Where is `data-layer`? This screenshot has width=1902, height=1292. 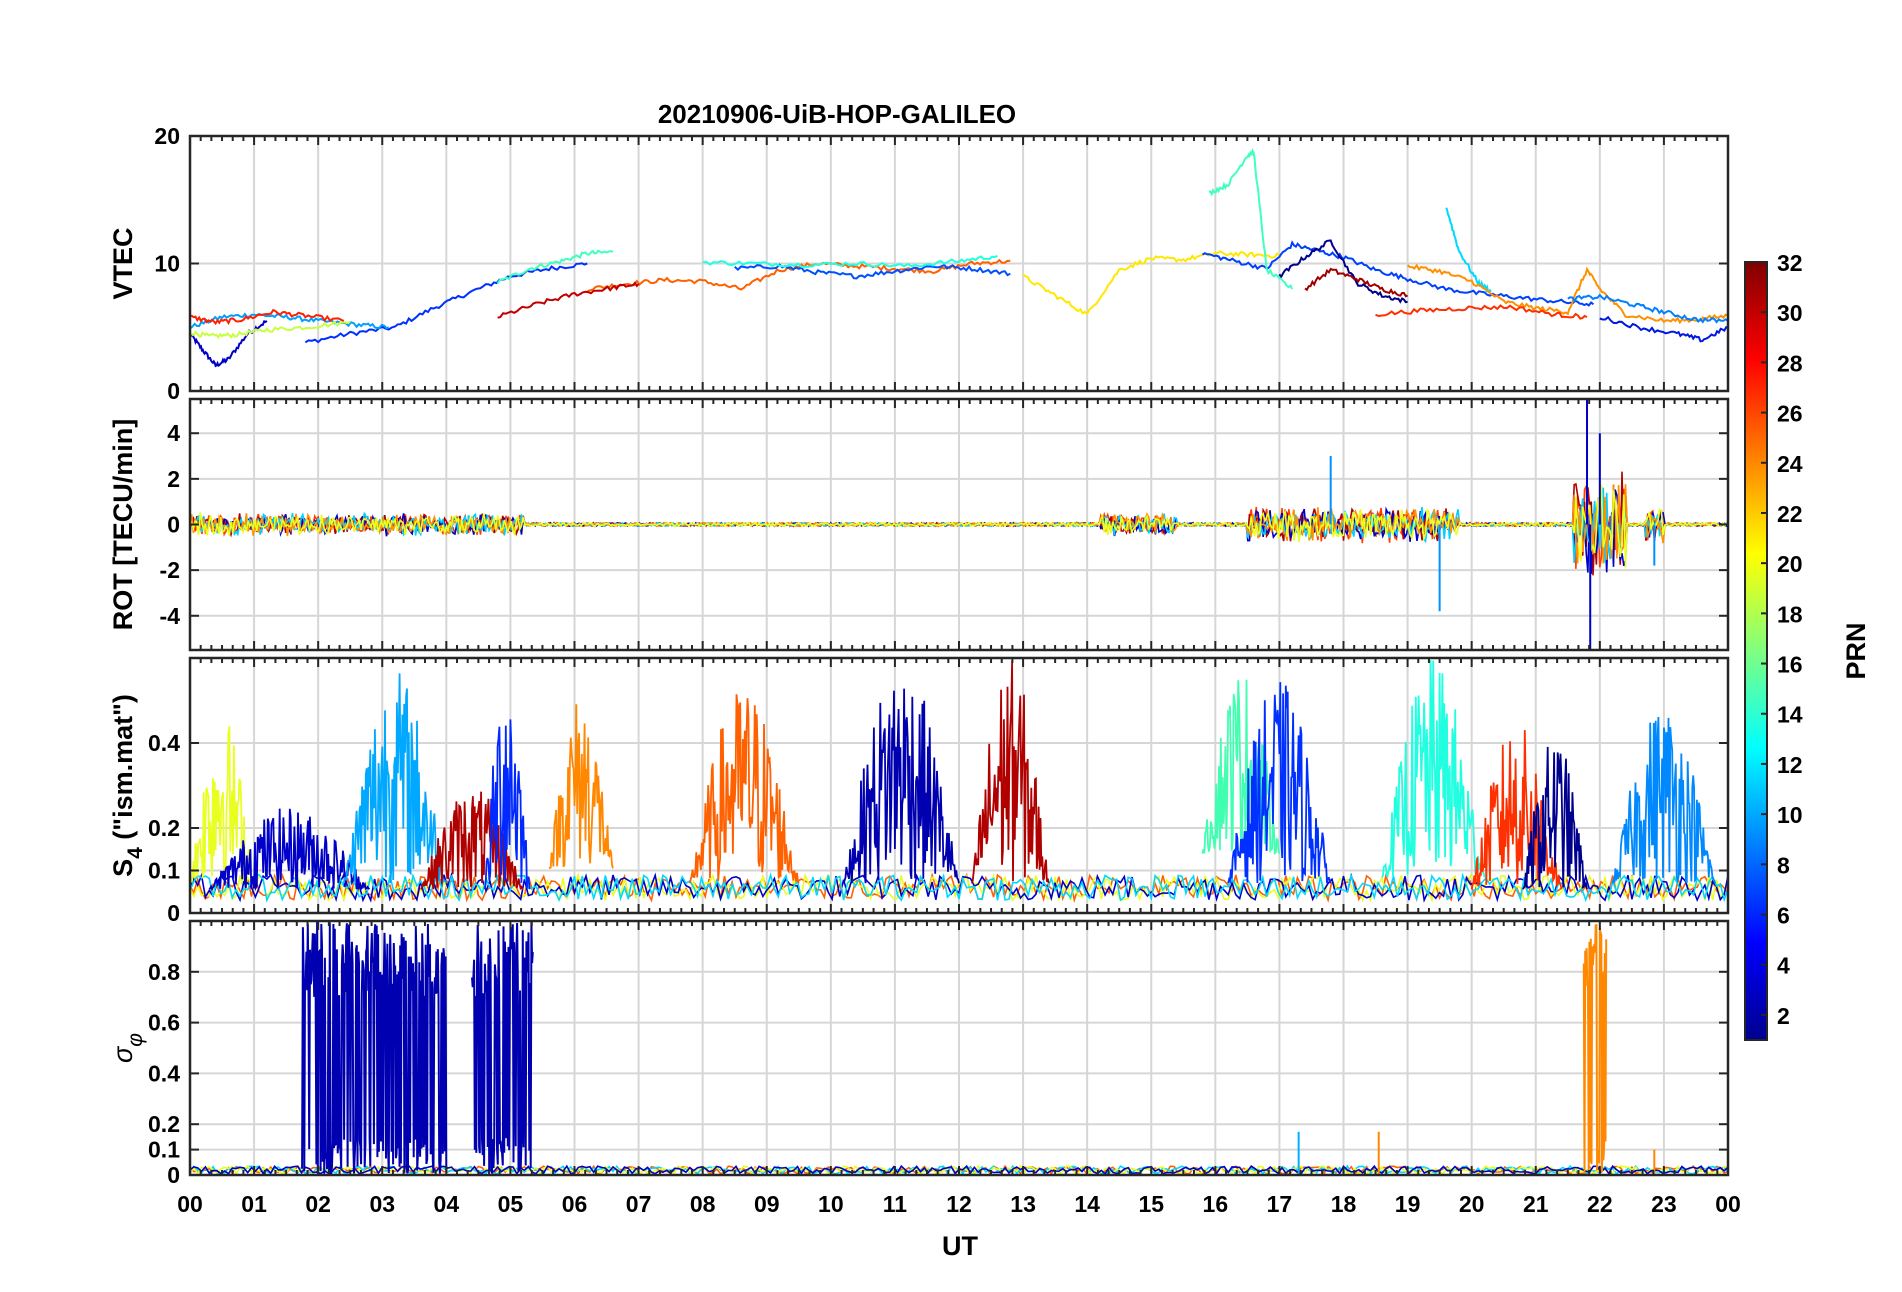
data-layer is located at coordinates (959, 257).